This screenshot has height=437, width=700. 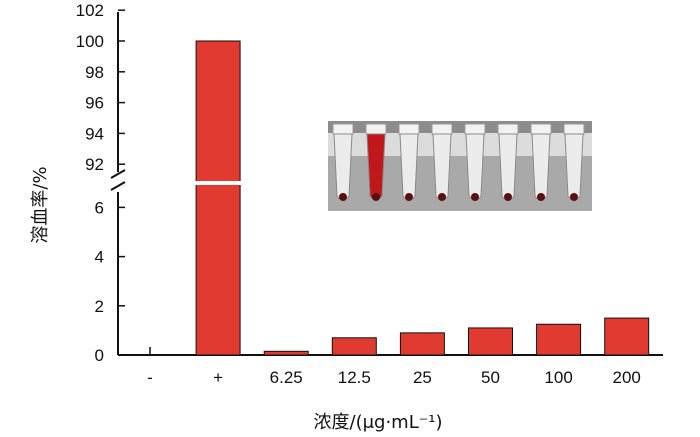 What do you see at coordinates (99, 355) in the screenshot?
I see `y-tick-label: 0` at bounding box center [99, 355].